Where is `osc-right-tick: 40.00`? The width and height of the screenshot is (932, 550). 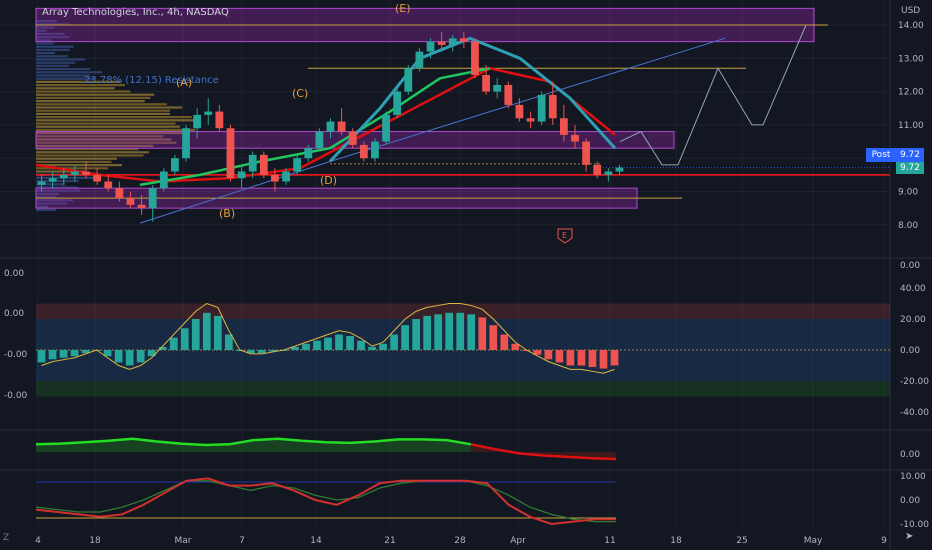 osc-right-tick: 40.00 is located at coordinates (913, 289).